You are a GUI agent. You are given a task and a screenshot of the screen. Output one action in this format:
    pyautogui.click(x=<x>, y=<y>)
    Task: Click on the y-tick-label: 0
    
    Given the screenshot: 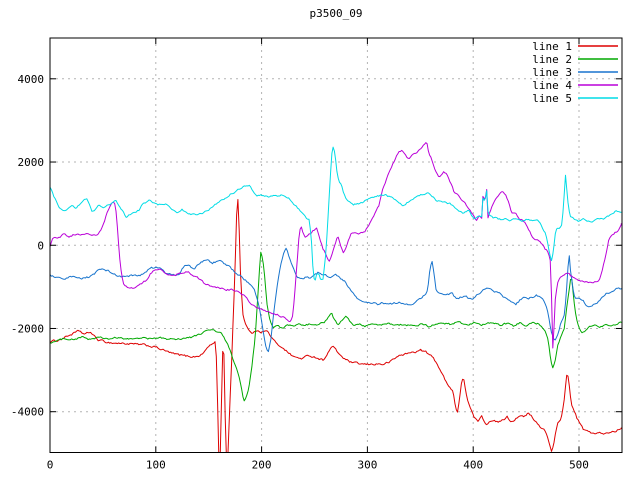 What is the action you would take?
    pyautogui.click(x=40, y=245)
    